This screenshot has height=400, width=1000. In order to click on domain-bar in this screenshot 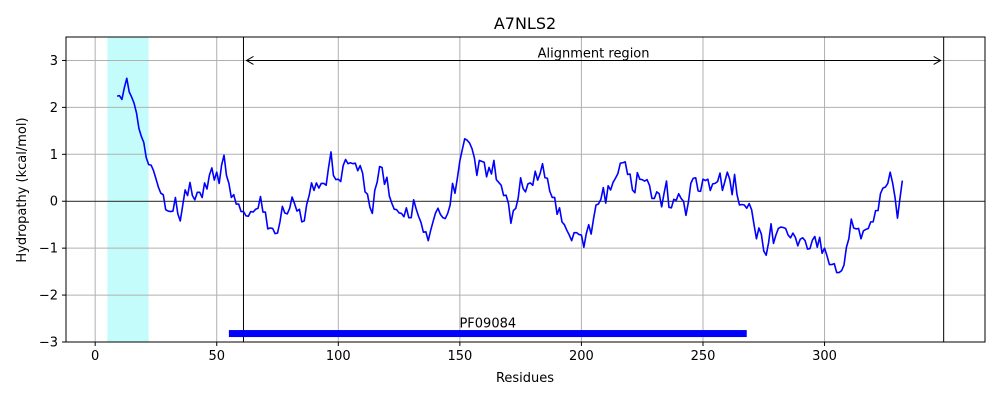, I will do `click(487, 334)`.